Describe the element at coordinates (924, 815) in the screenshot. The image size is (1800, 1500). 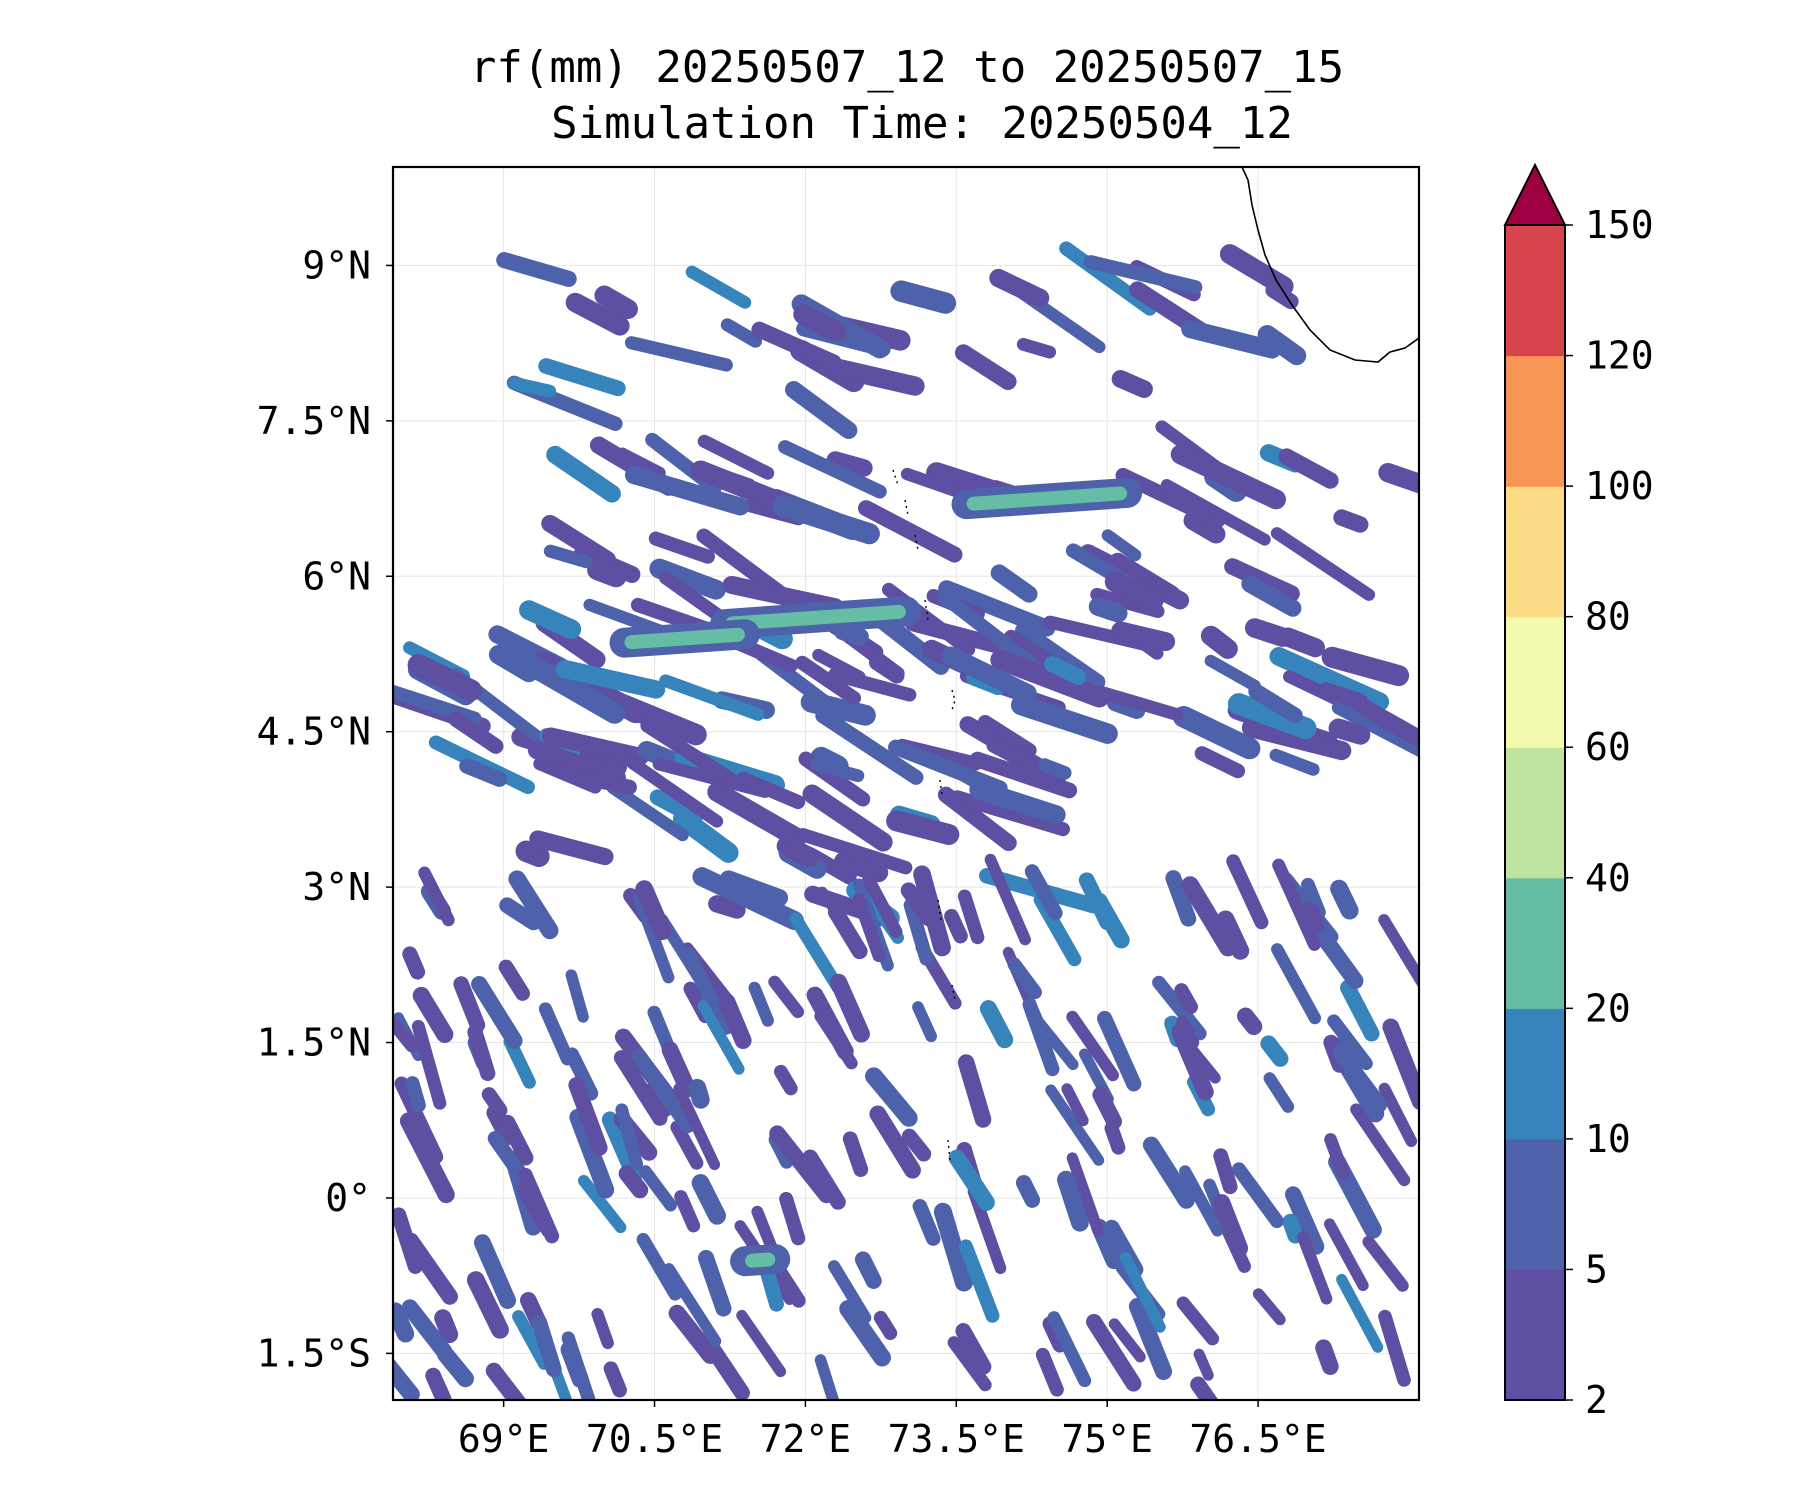
I see `lakshadweep-islands` at that location.